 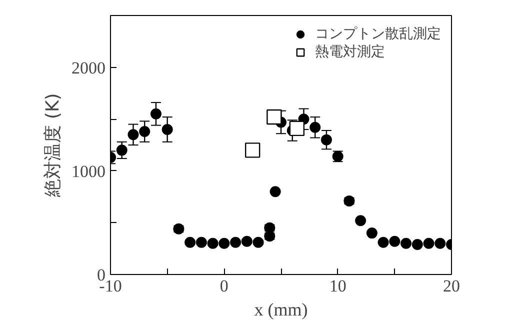 What do you see at coordinates (89, 171) in the screenshot?
I see `y-tick-label: 1000` at bounding box center [89, 171].